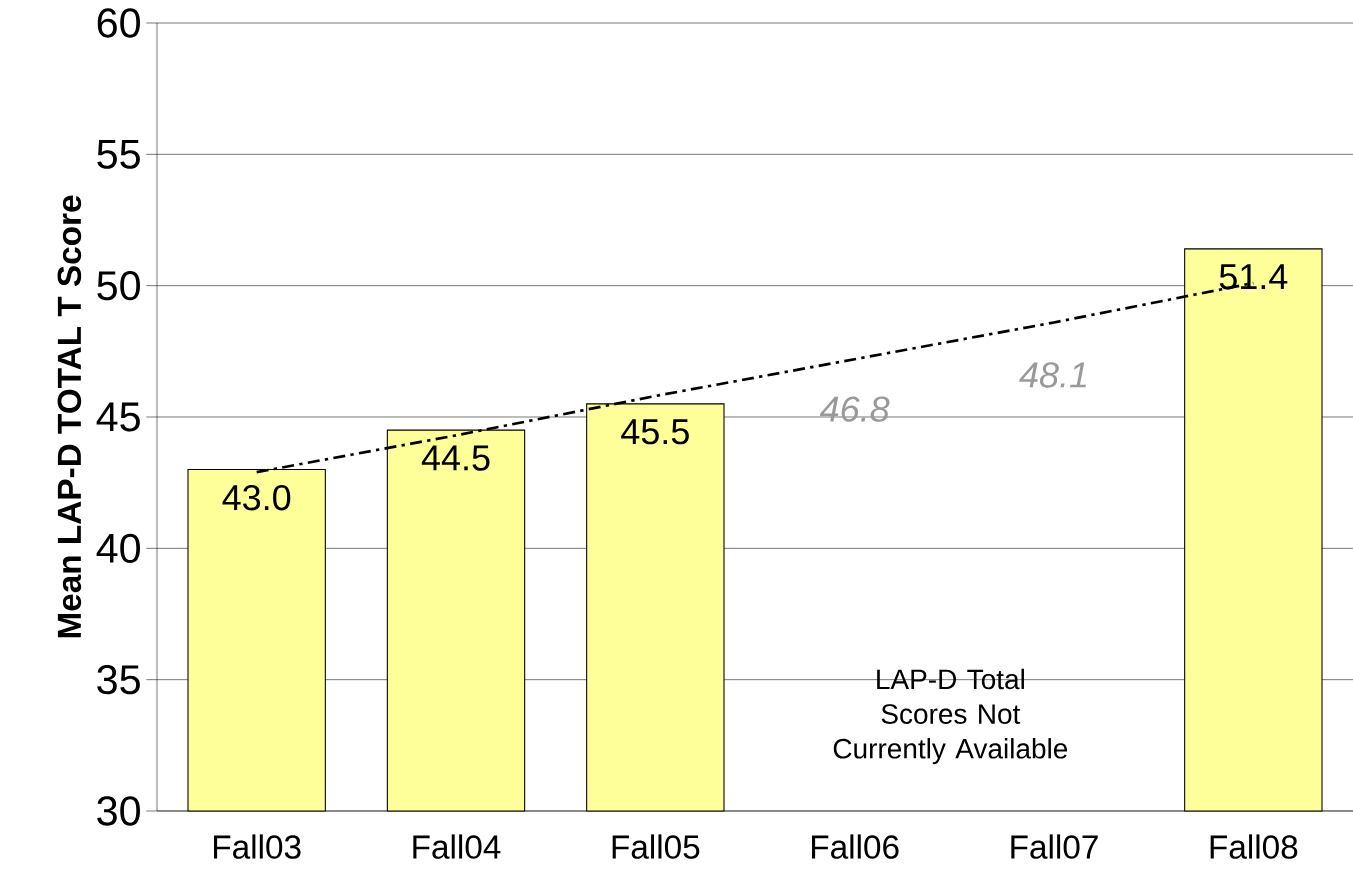 The width and height of the screenshot is (1353, 883). I want to click on y-tick-label: 50, so click(118, 286).